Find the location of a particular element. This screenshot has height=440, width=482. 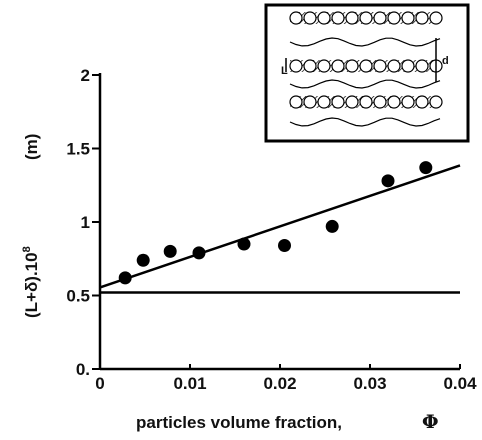

inset-layers is located at coordinates (364, 69).